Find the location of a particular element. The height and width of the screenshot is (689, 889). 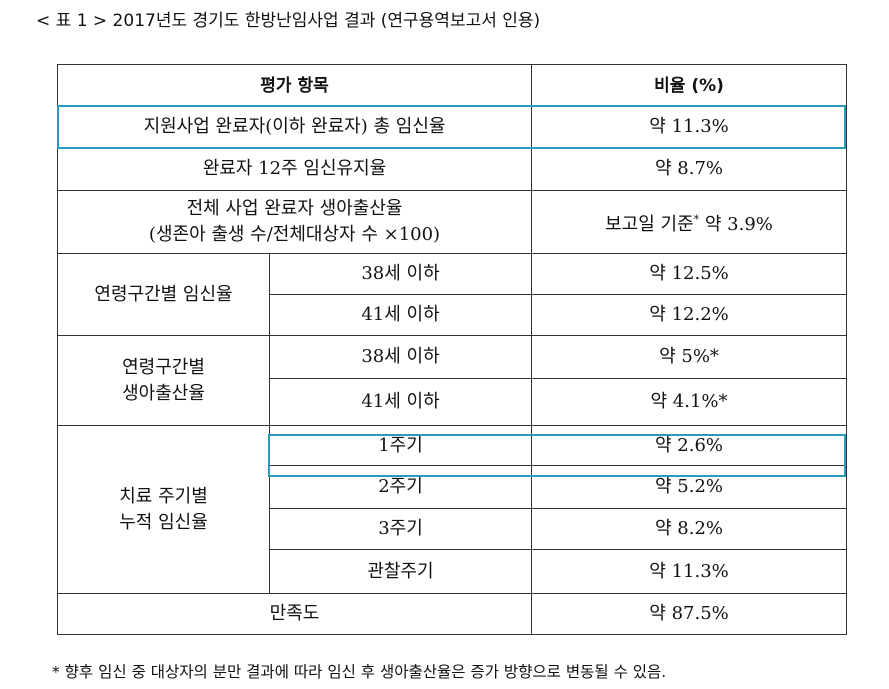

age-38-rate: 약 12.5% is located at coordinates (689, 274).